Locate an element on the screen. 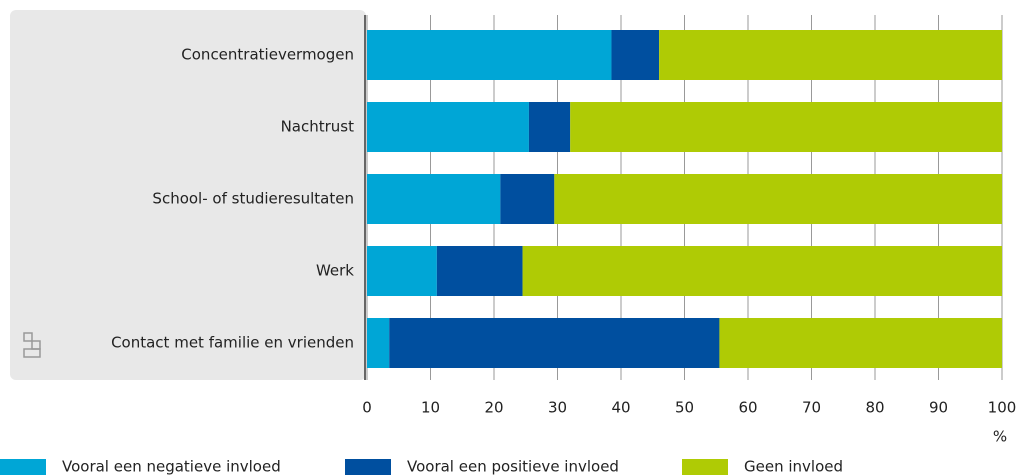 The width and height of the screenshot is (1019, 475). legend-label: Geen invloed is located at coordinates (793, 466).